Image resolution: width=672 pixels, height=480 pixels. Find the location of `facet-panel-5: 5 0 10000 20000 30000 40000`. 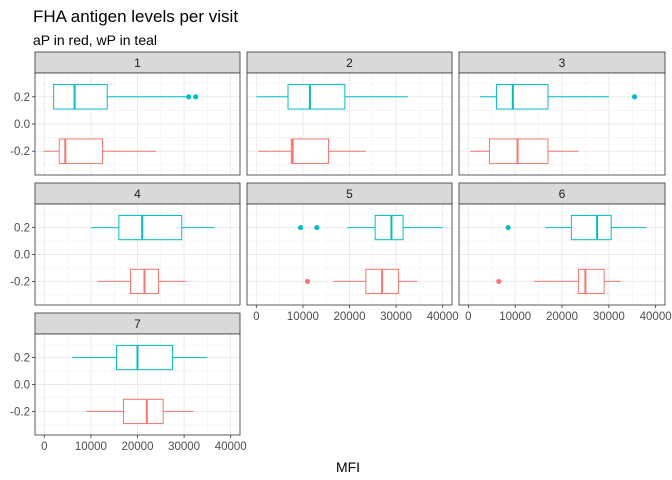

facet-panel-5: 5 0 10000 20000 30000 40000 is located at coordinates (352, 252).